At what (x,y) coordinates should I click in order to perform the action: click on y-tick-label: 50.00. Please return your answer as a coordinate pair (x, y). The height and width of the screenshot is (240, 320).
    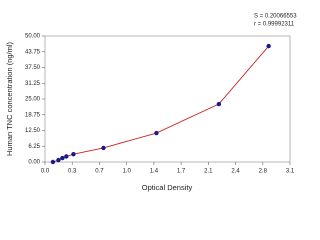
    Looking at the image, I should click on (33, 37).